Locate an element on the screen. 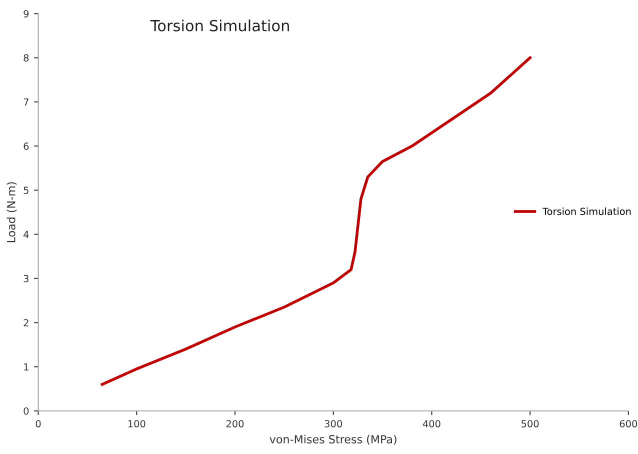  y-axis-title: Load (N-m) is located at coordinates (11, 212).